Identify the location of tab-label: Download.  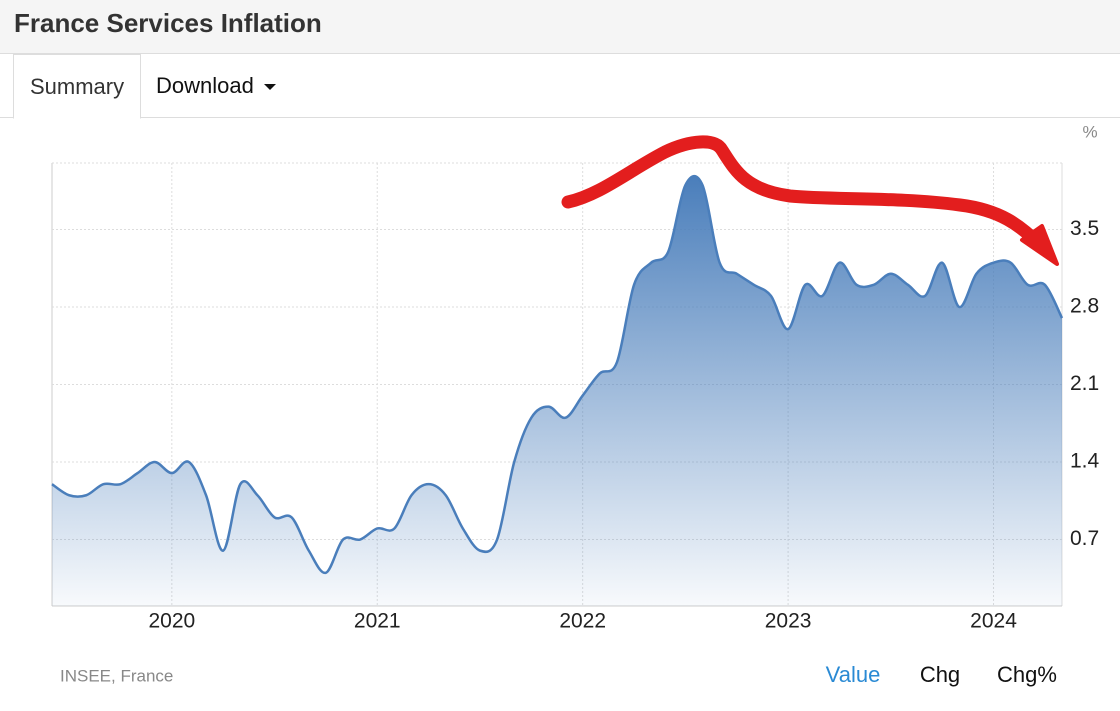
(205, 85).